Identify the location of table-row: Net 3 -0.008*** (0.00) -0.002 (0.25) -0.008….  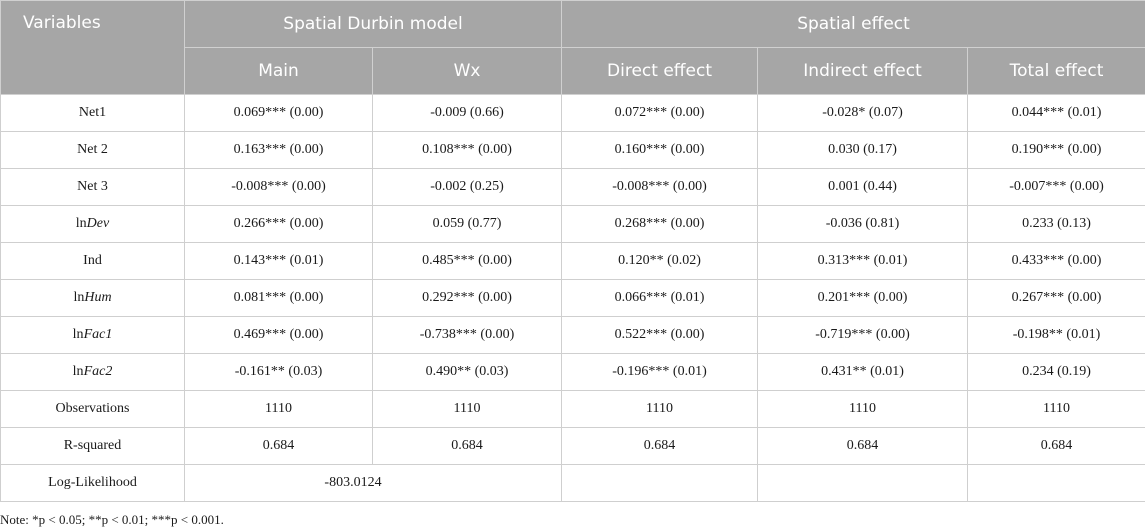
(572, 187).